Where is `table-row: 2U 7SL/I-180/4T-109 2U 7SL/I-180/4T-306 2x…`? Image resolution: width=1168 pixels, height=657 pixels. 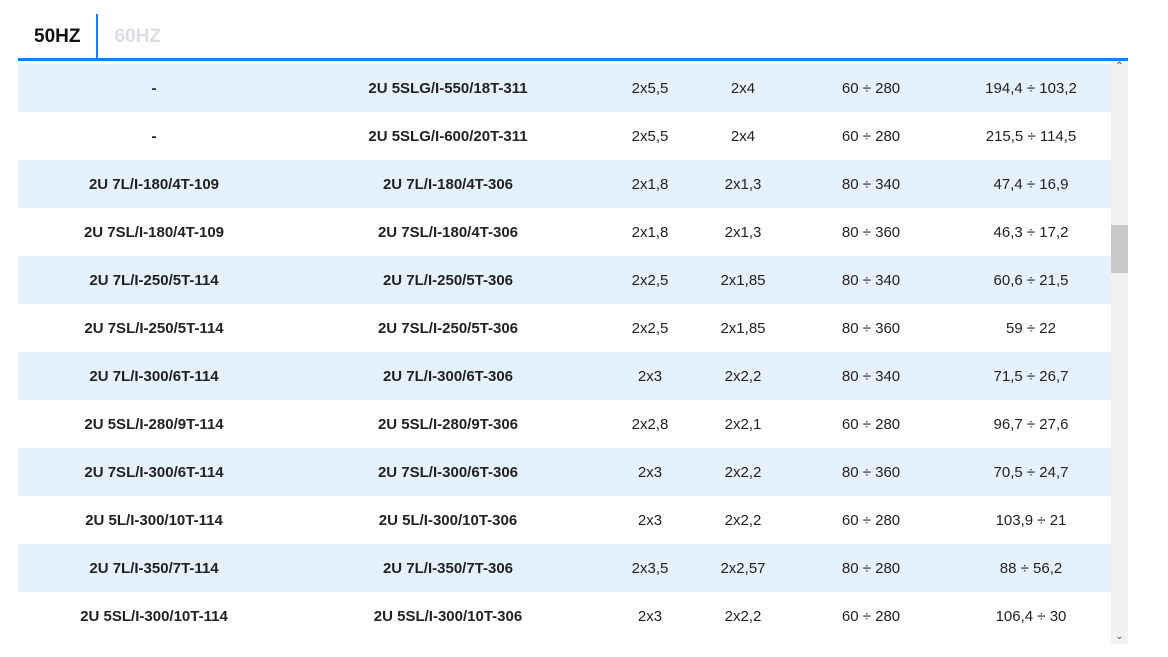
table-row: 2U 7SL/I-180/4T-109 2U 7SL/I-180/4T-306 2x… is located at coordinates (564, 232).